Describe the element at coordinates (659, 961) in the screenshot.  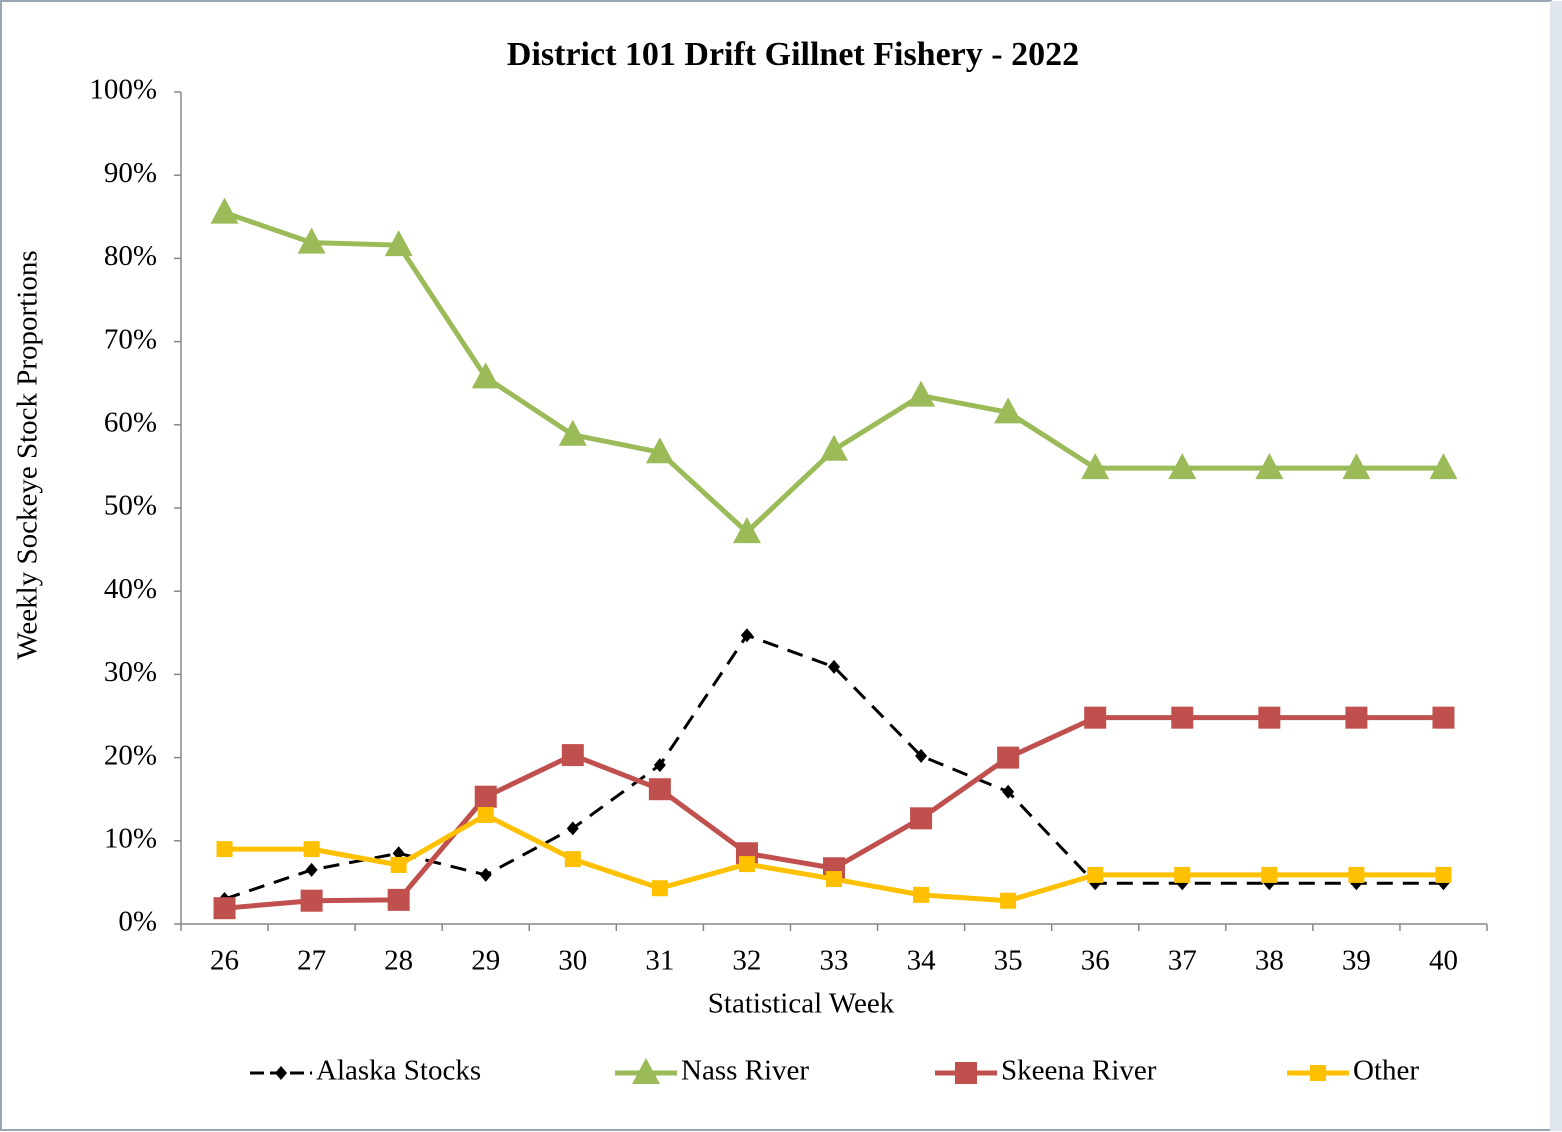
I see `x-tick-label: 31` at that location.